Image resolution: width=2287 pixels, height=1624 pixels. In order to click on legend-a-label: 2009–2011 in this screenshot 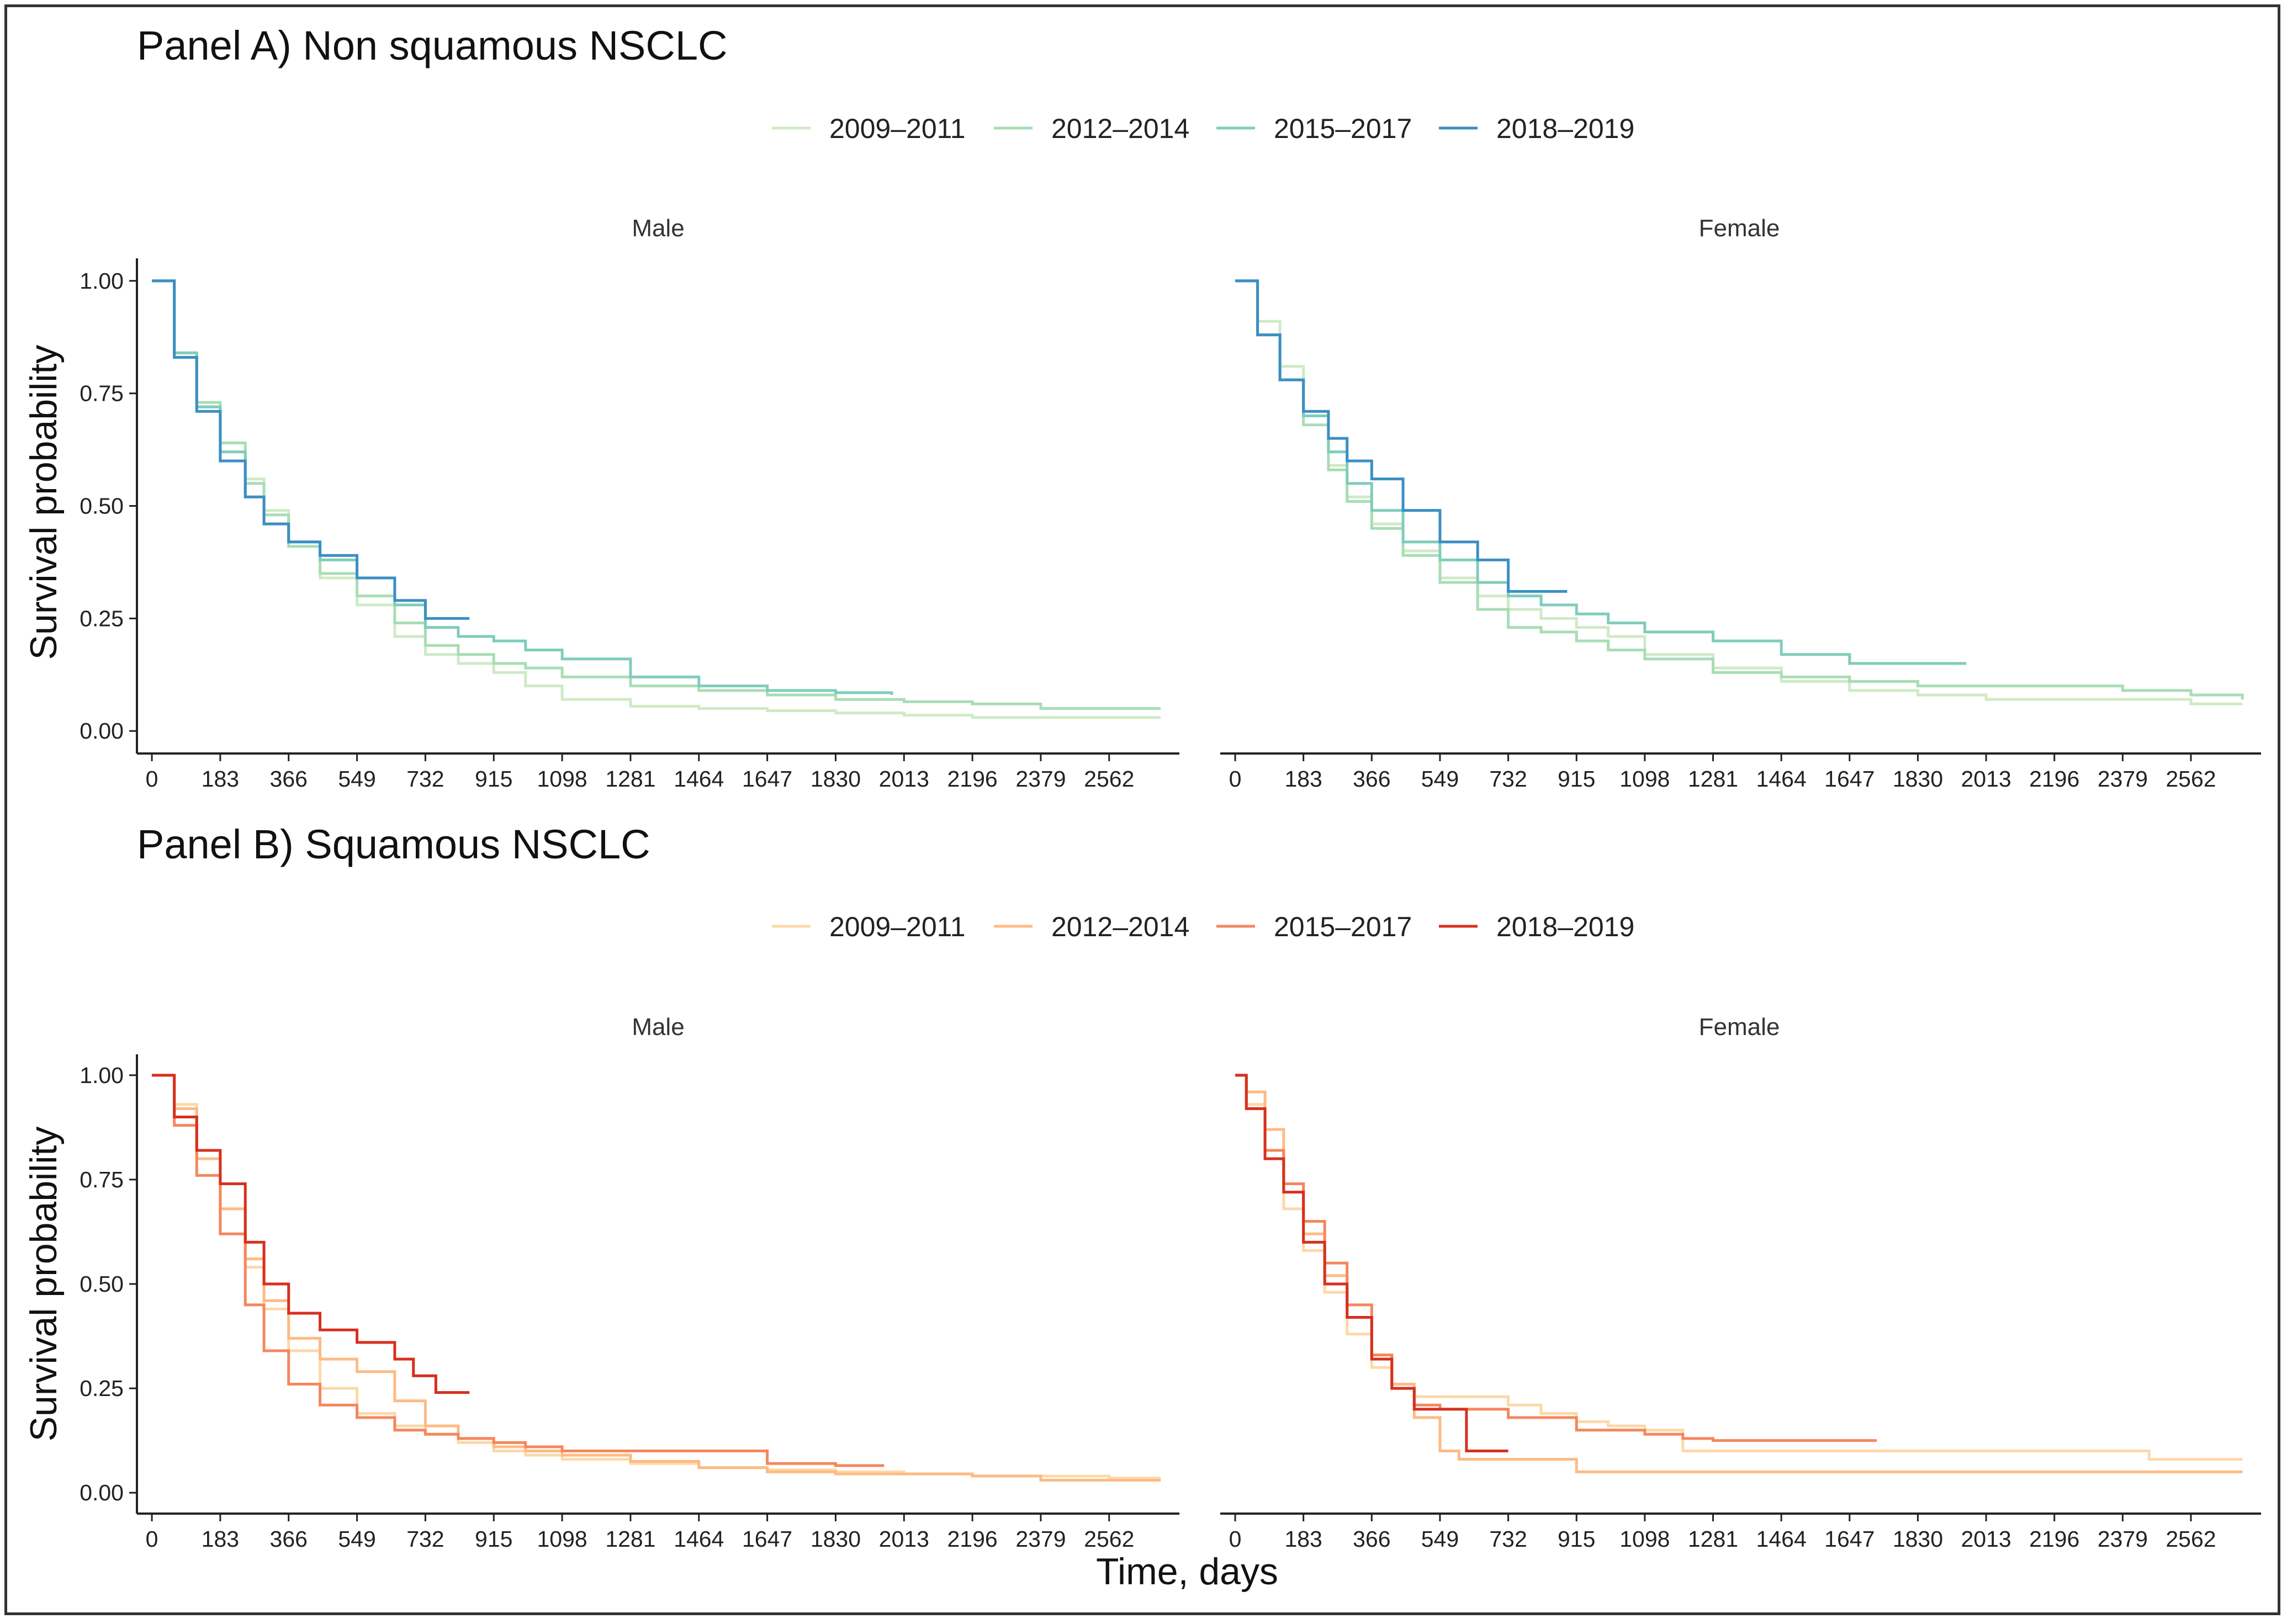, I will do `click(897, 128)`.